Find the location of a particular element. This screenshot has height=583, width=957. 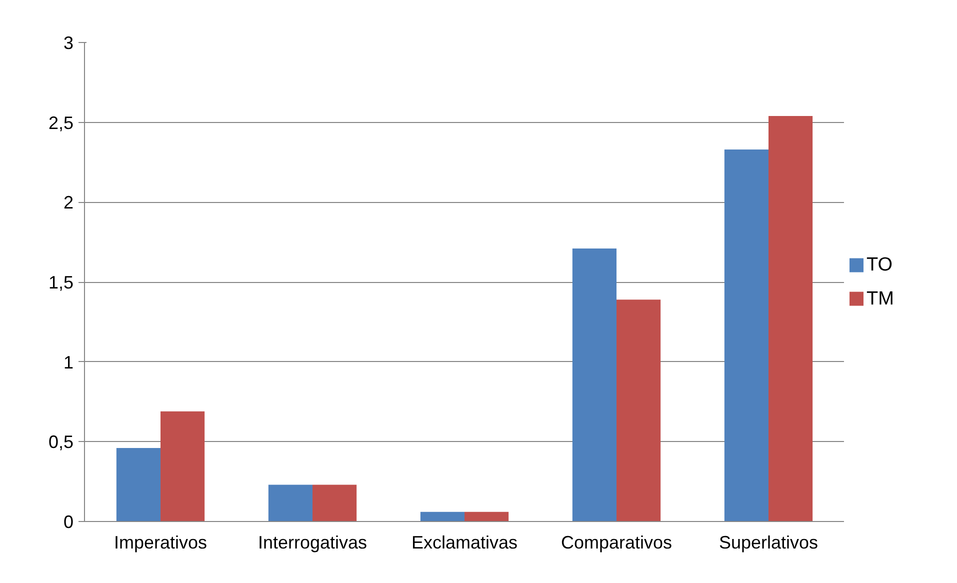

y-tick-label: 1 is located at coordinates (68, 362).